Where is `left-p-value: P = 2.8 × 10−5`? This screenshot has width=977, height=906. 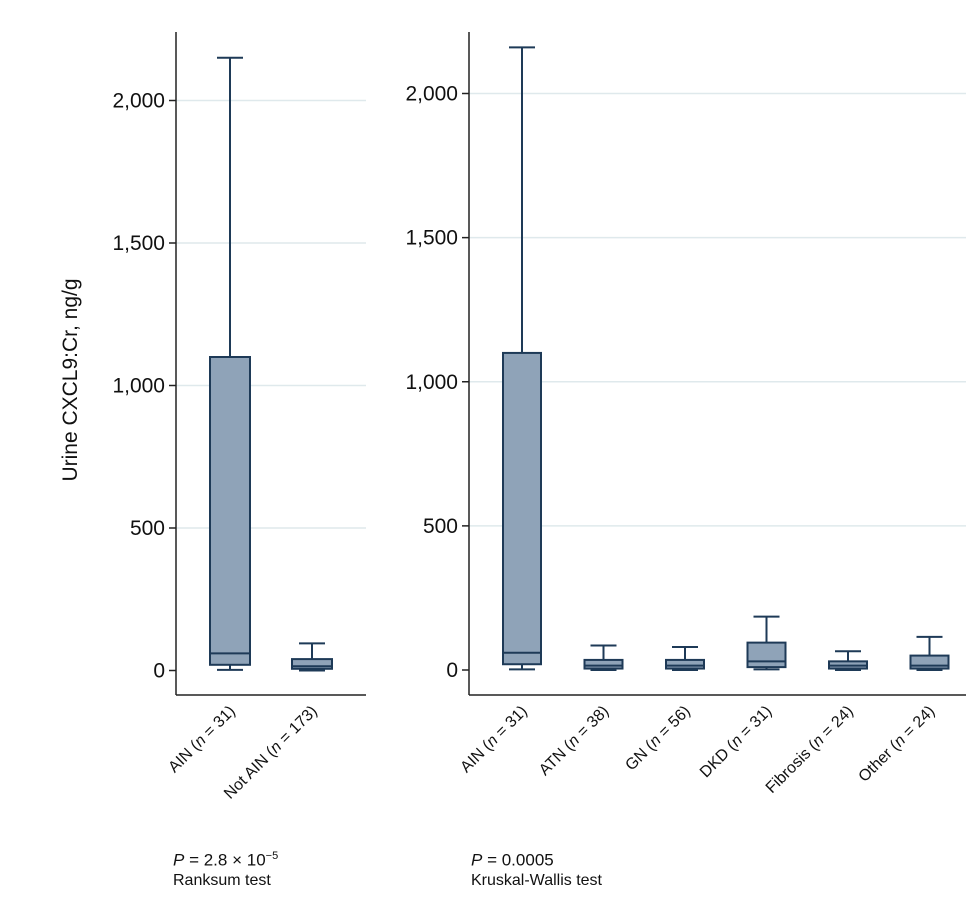
left-p-value: P = 2.8 × 10−5 is located at coordinates (226, 860).